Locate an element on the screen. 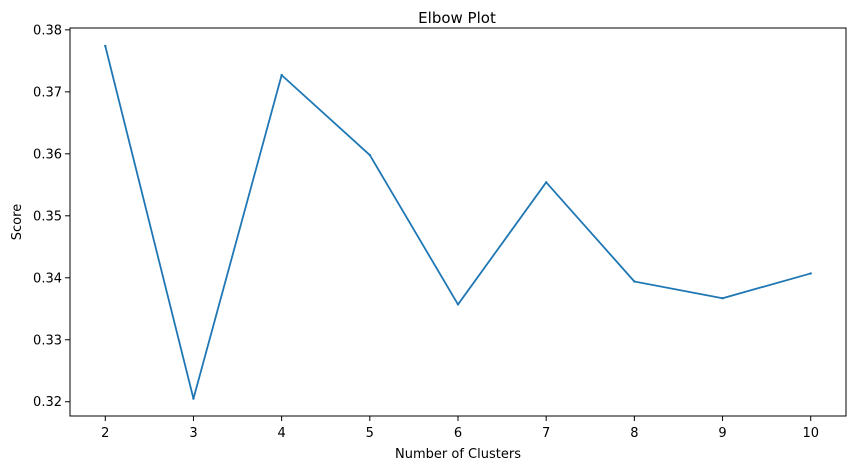 This screenshot has width=855, height=474. x-tick-label: 9 is located at coordinates (722, 433).